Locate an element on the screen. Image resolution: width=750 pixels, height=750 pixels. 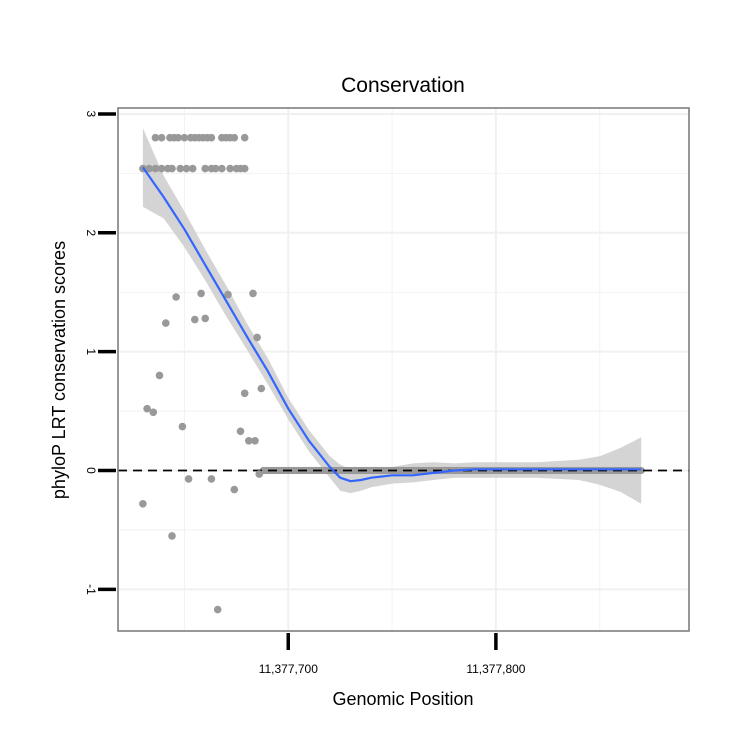
x-tick-label: 11,377,800 is located at coordinates (495, 669).